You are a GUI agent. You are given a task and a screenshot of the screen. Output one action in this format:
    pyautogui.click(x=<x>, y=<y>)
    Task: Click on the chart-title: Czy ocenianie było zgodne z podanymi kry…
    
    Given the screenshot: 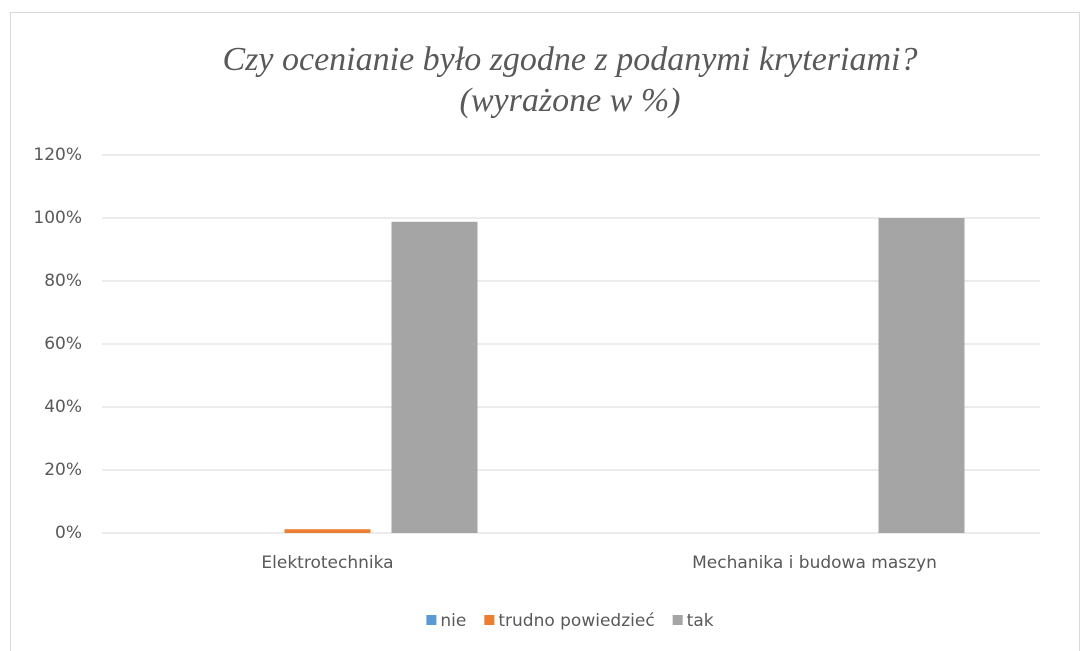 What is the action you would take?
    pyautogui.click(x=570, y=59)
    